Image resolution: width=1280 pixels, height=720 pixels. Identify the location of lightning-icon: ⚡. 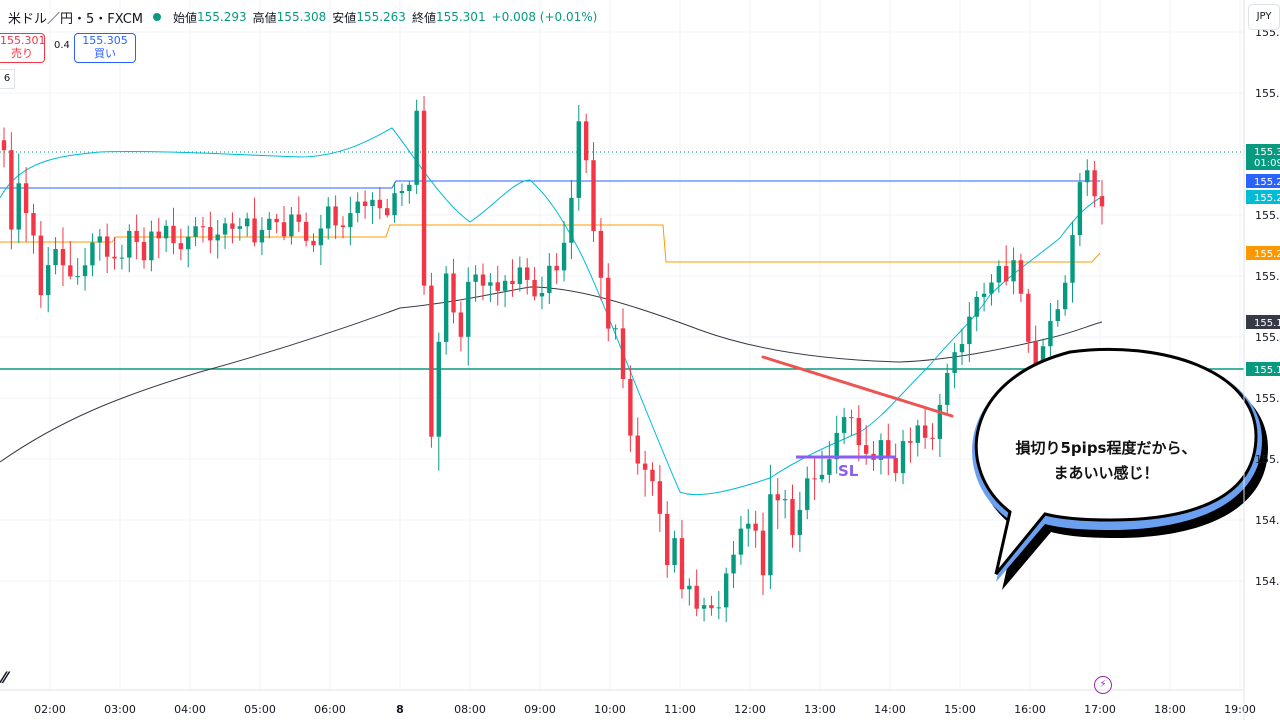
(1103, 685).